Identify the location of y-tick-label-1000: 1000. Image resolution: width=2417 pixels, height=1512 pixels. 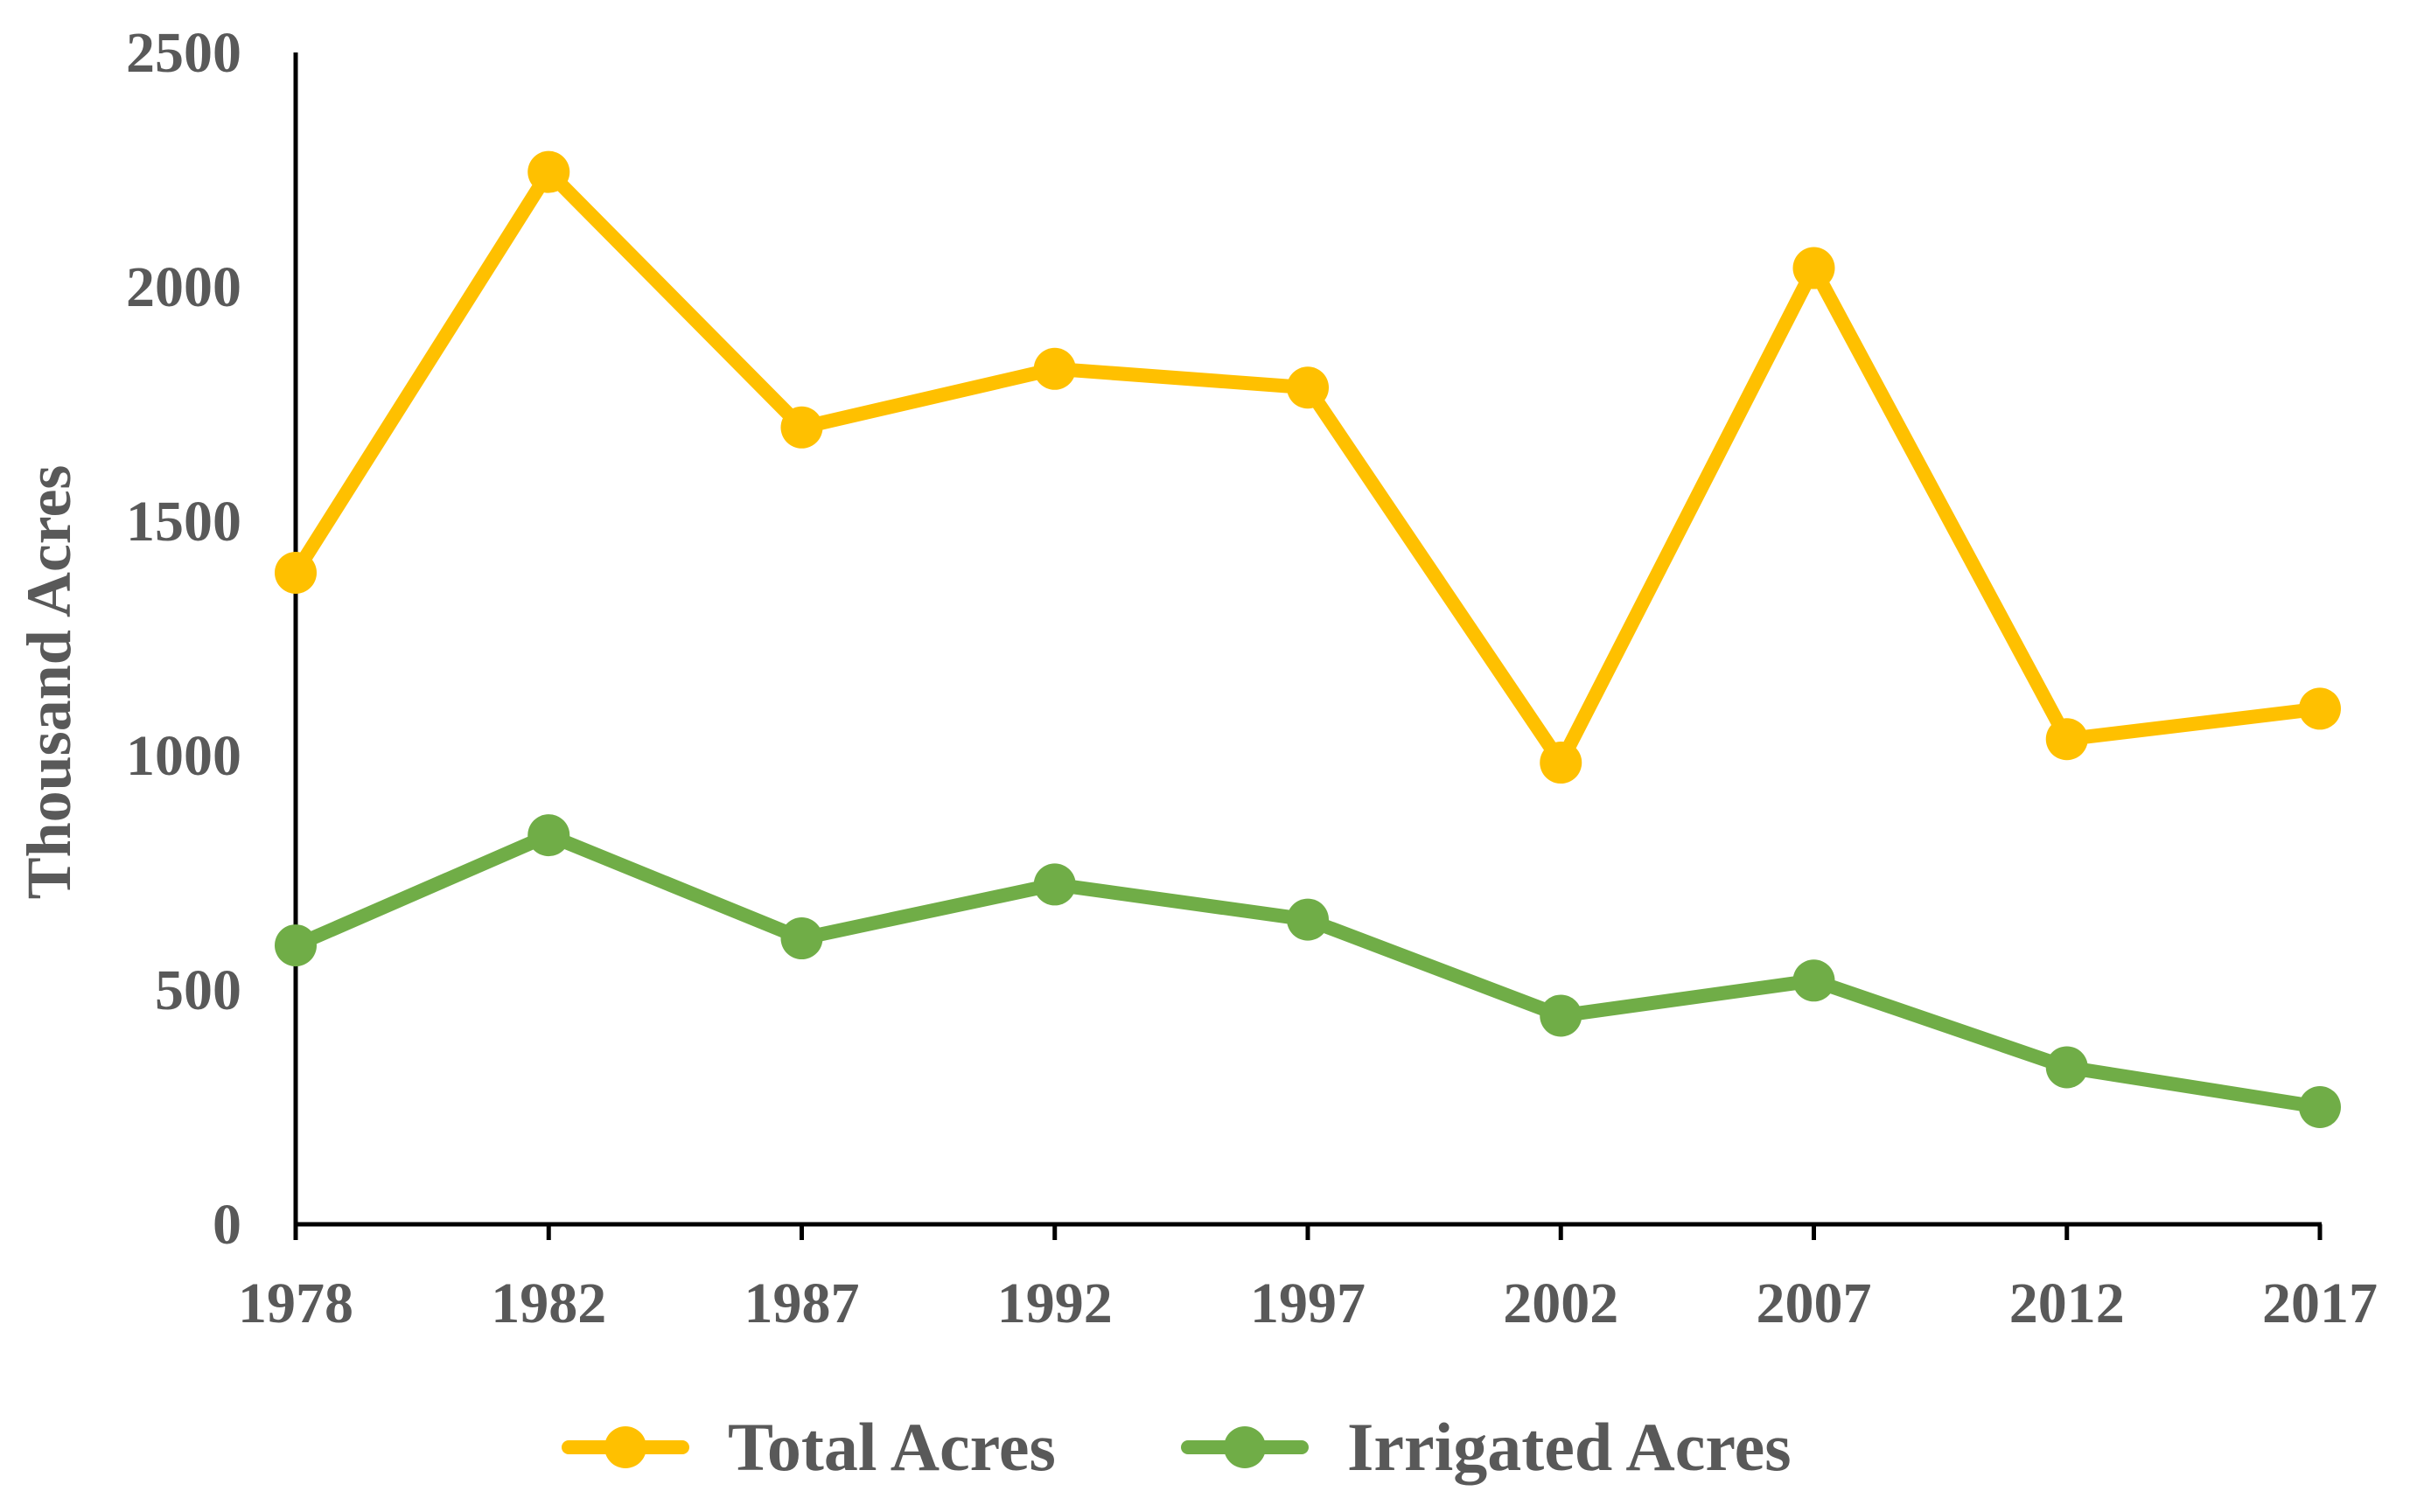
(184, 756).